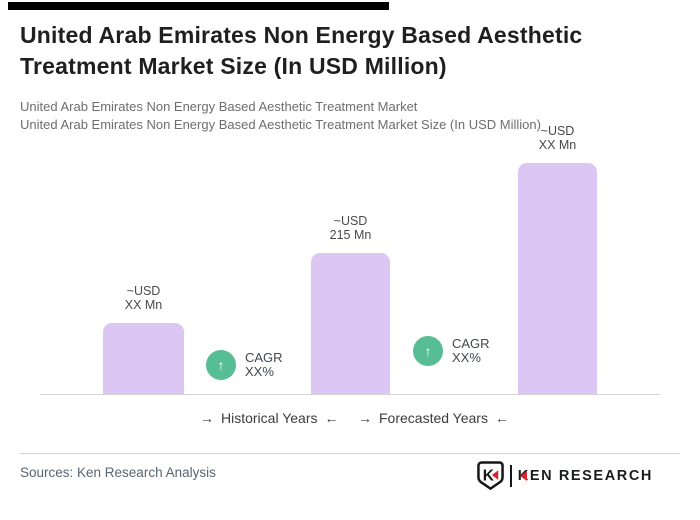 The width and height of the screenshot is (700, 520). I want to click on logo-icon-letter: K, so click(488, 475).